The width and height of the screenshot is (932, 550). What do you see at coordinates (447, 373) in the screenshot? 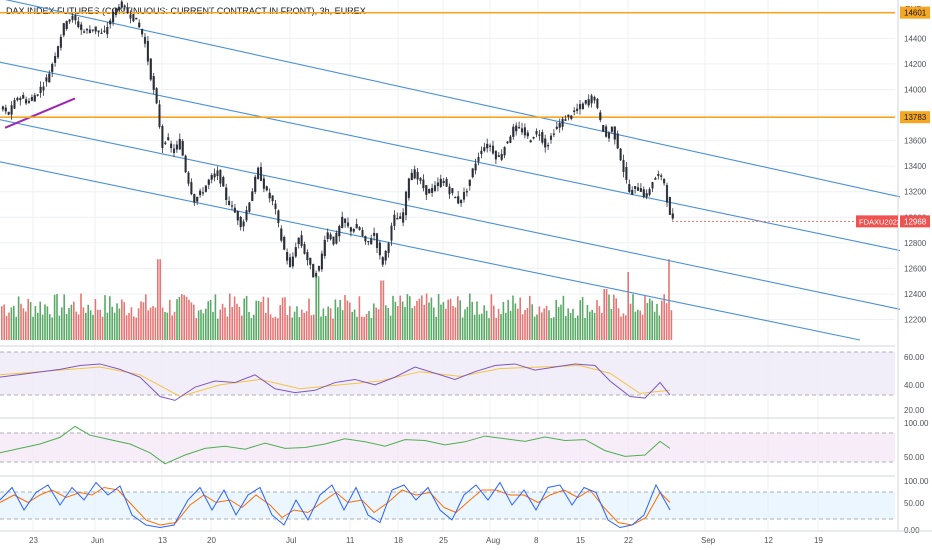
I see `indicator-pane-rsi` at bounding box center [447, 373].